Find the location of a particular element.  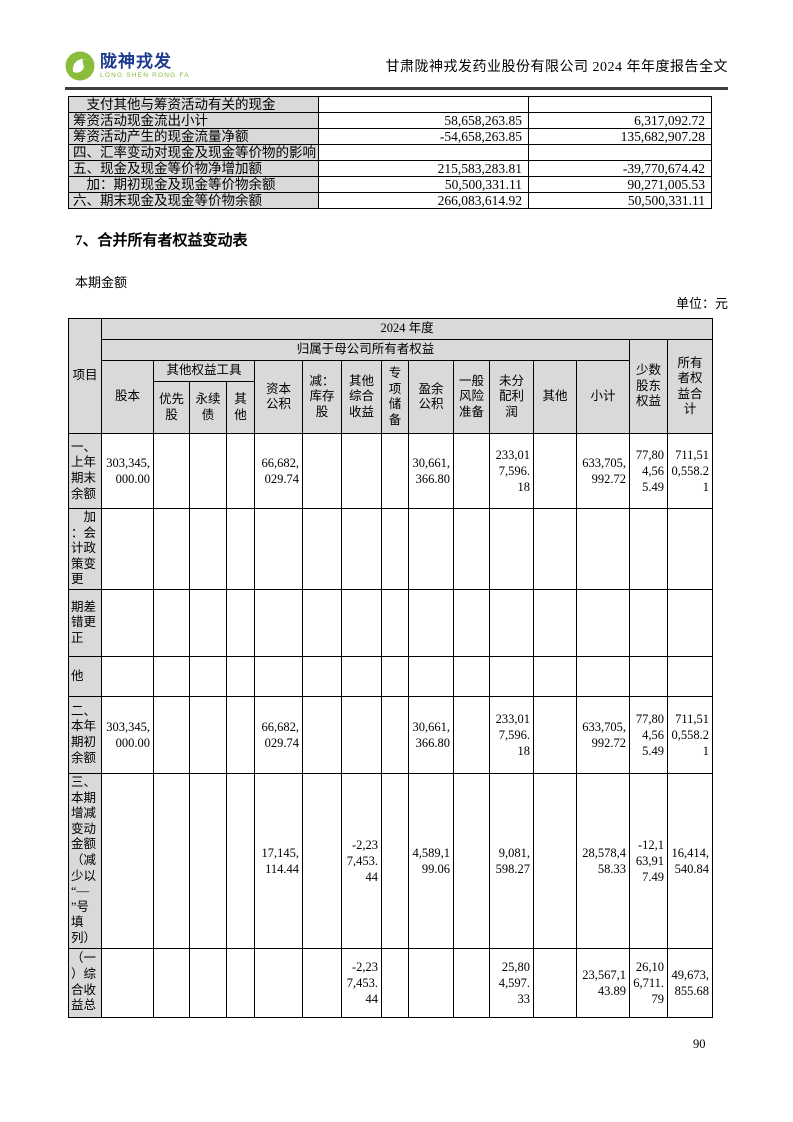

row-label: 二、 本年 期初 余额 is located at coordinates (85, 734).